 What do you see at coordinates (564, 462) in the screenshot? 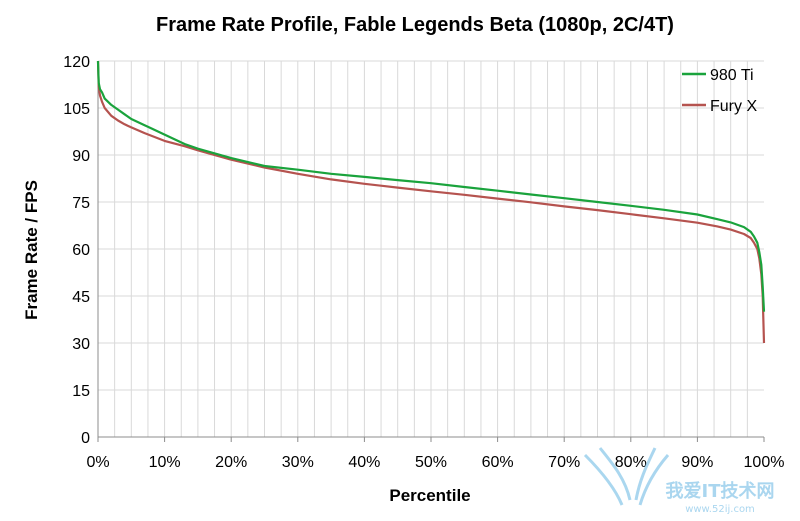
I see `x-tick-label: 70%` at bounding box center [564, 462].